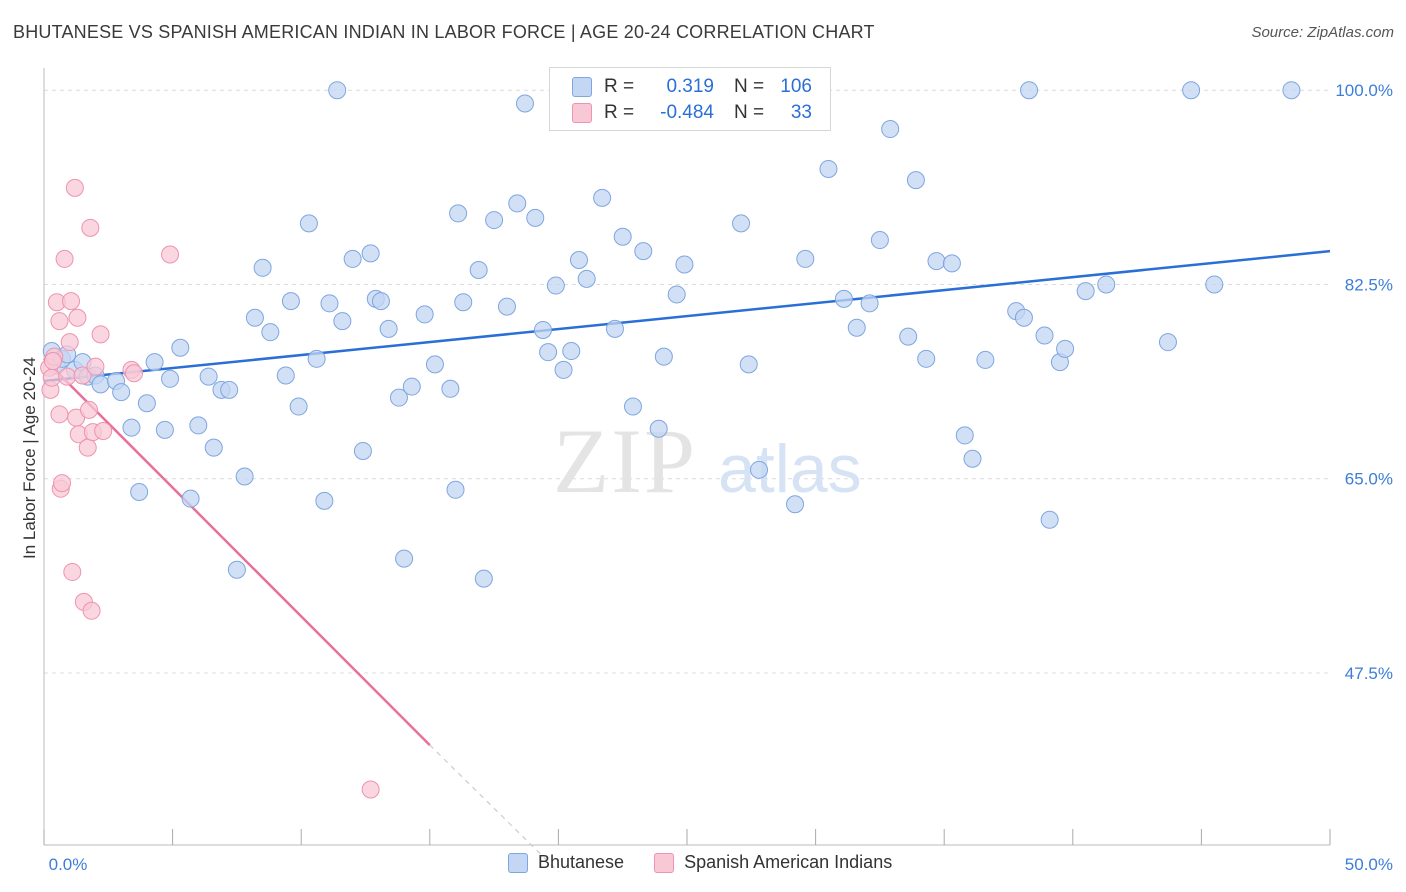 This screenshot has height=892, width=1406. Describe the element at coordinates (749, 86) in the screenshot. I see `n-label: N =` at that location.